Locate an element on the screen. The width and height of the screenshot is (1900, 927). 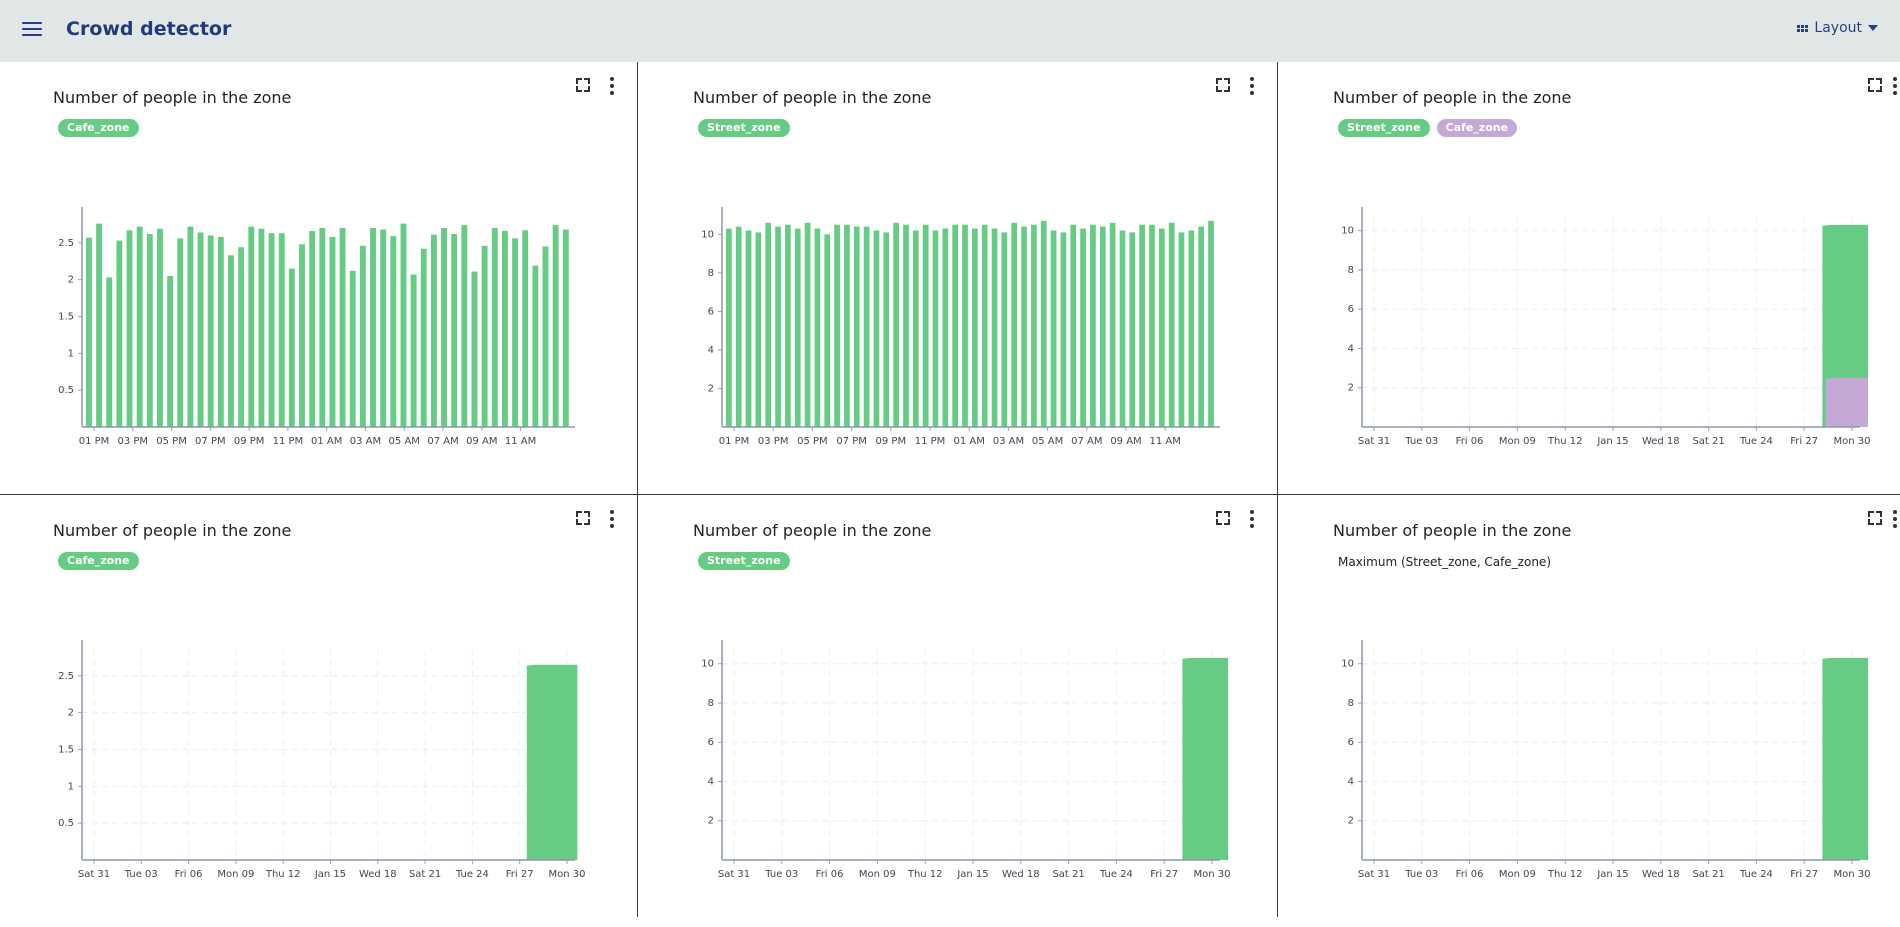
caret-down-icon is located at coordinates (1873, 28).